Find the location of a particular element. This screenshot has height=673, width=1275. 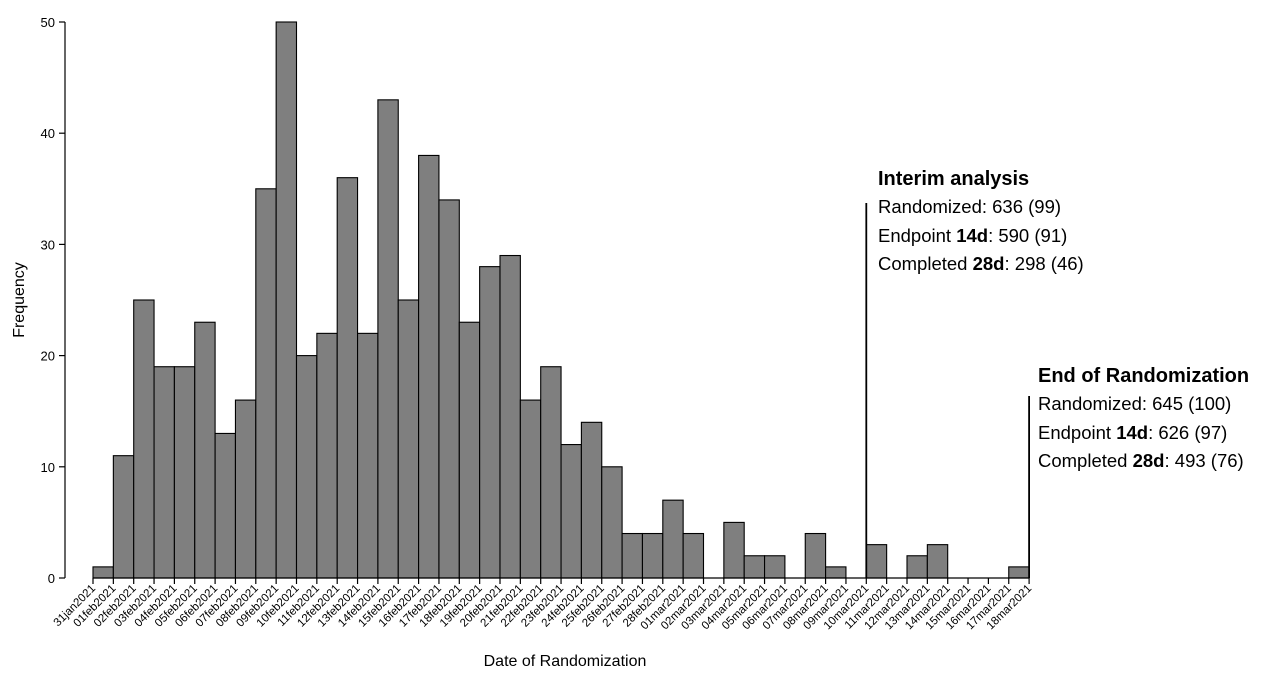

interim-analysis-title: Interim analysis is located at coordinates (954, 179).